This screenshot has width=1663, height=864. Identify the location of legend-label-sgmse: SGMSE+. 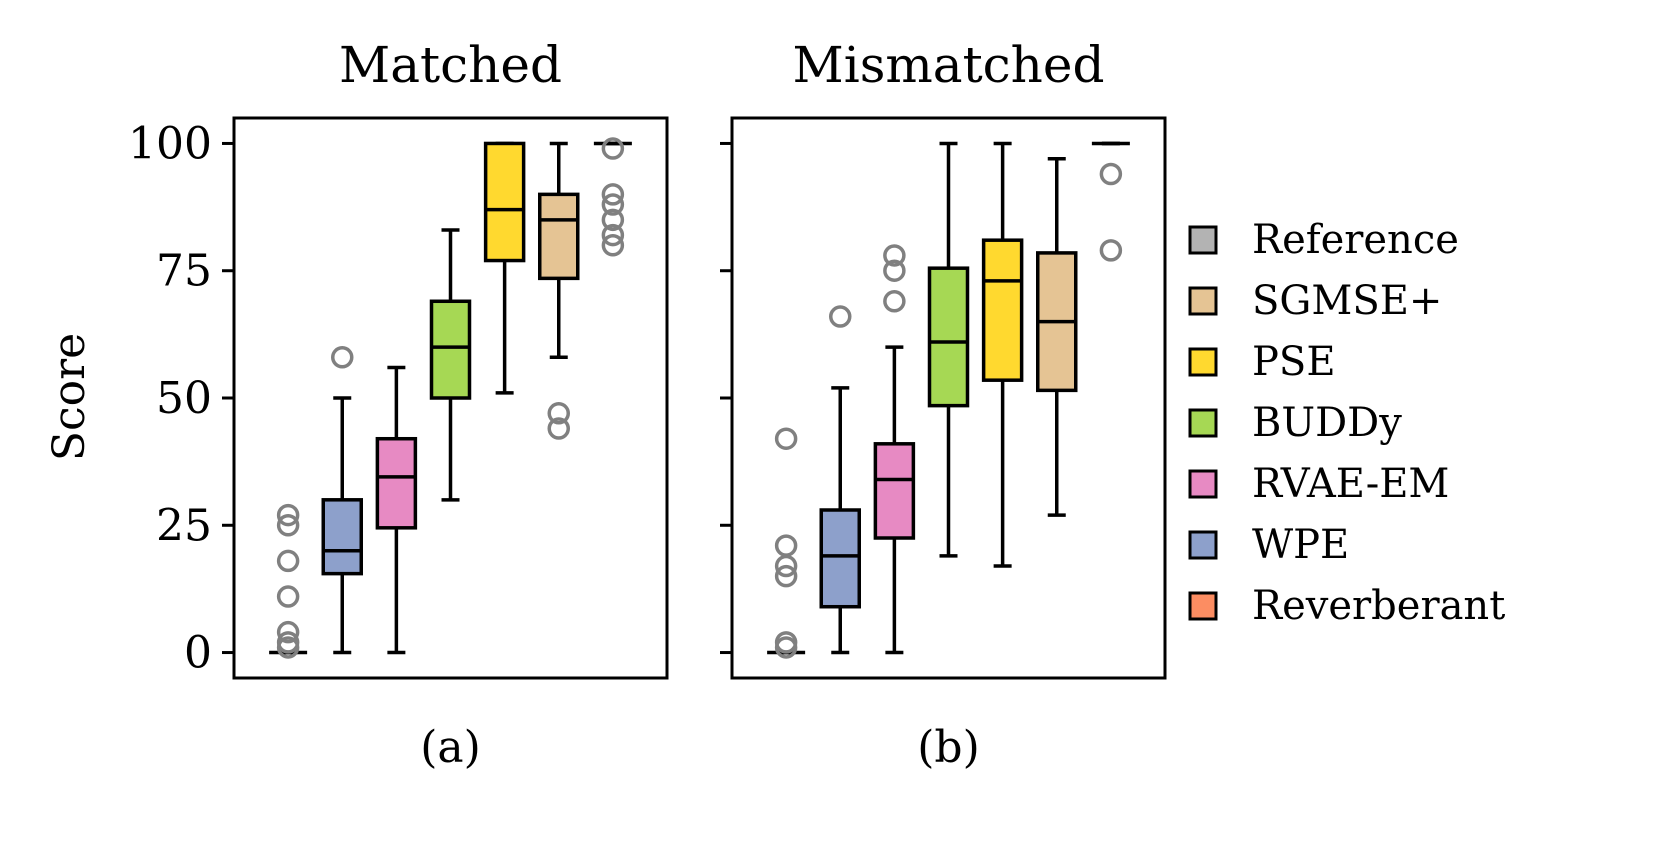
(1347, 301).